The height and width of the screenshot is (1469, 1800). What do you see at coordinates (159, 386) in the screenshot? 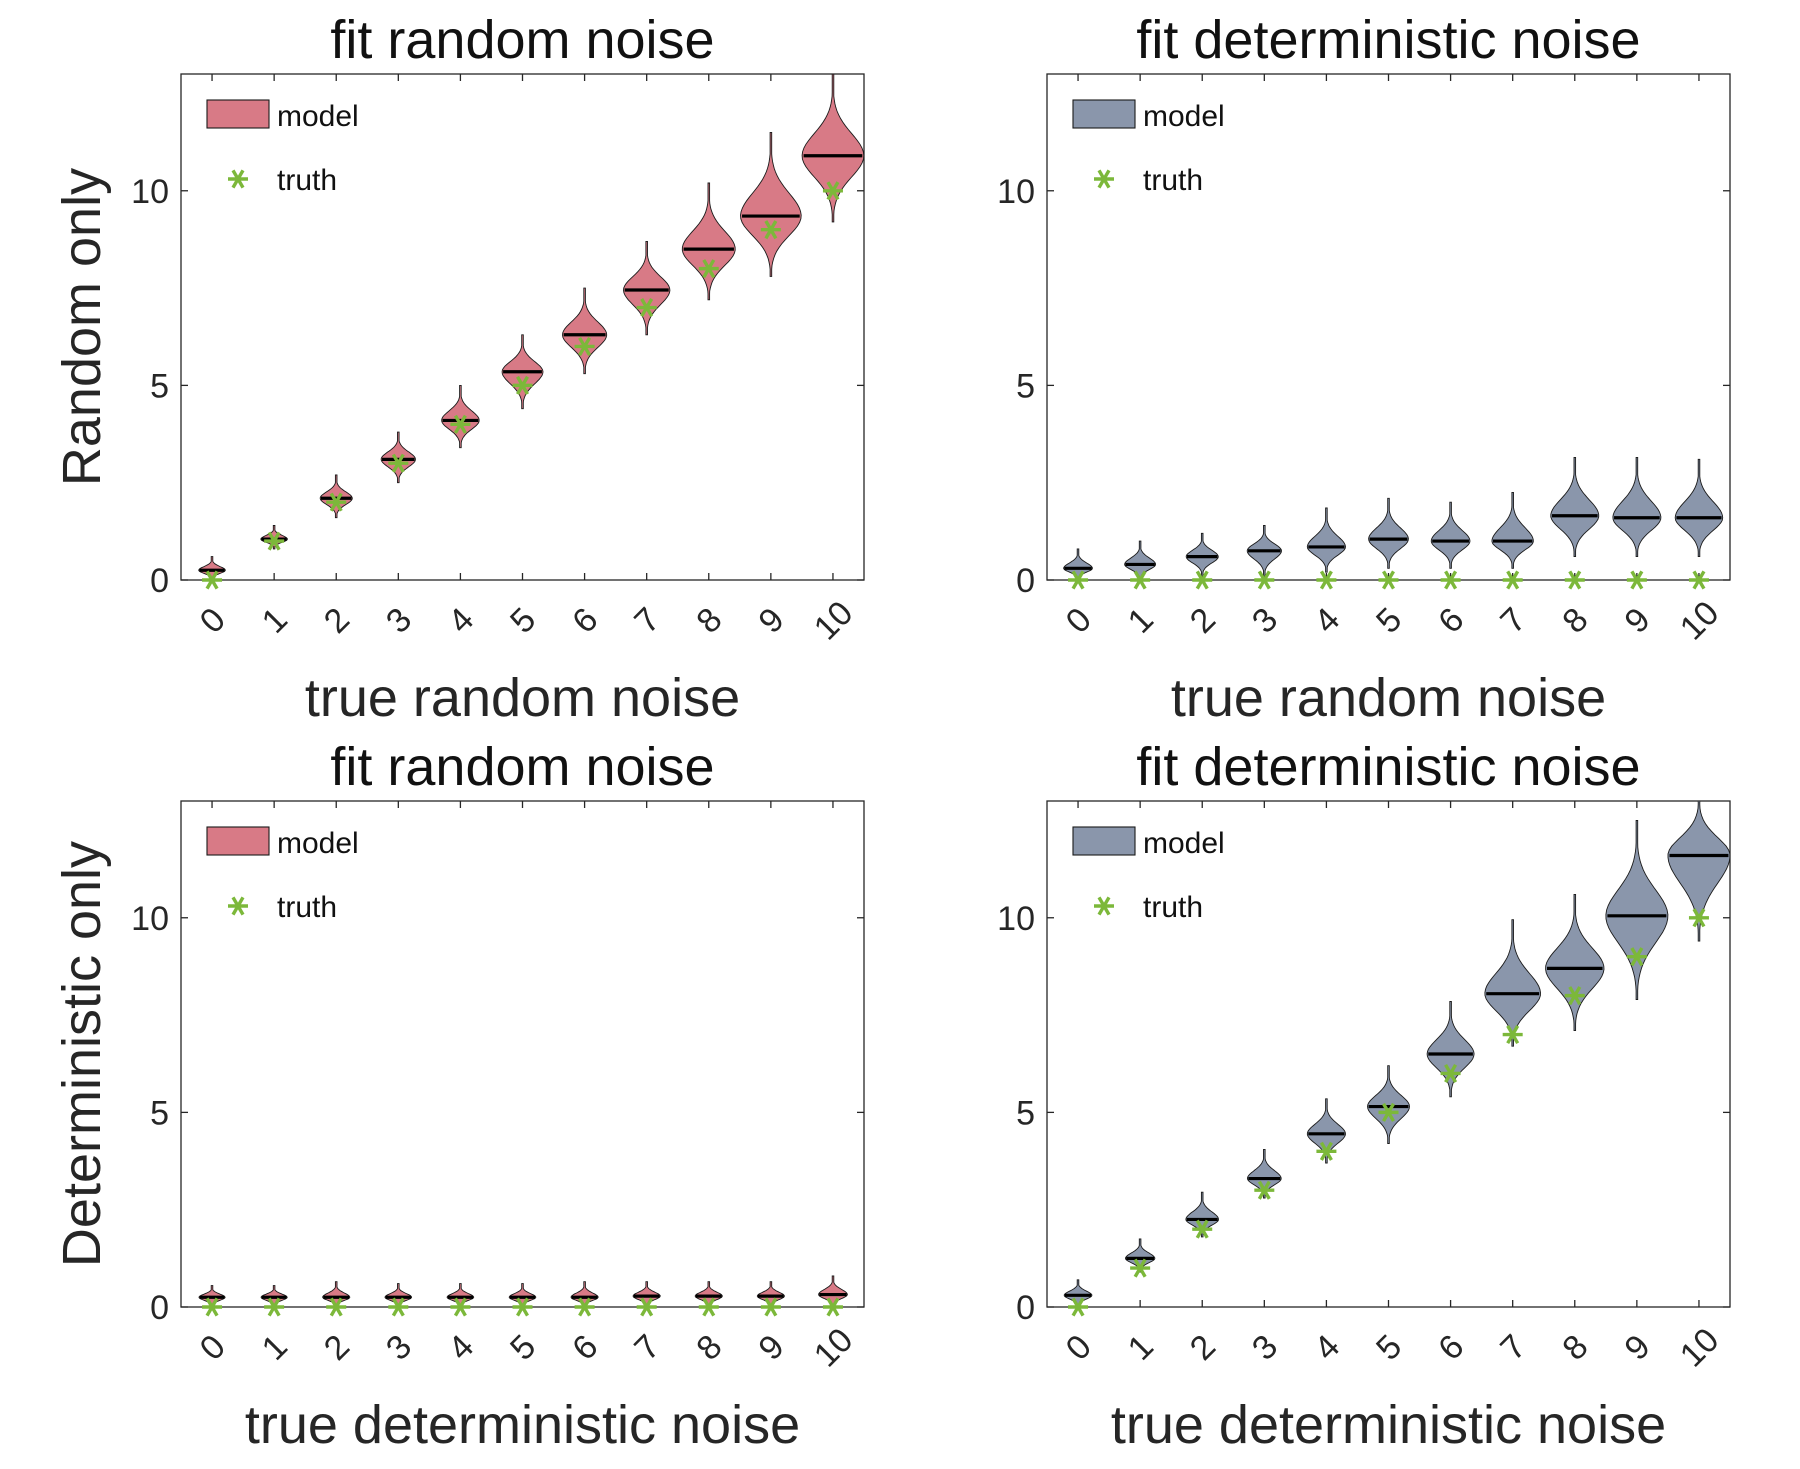
I see `y-tick-label: 5` at bounding box center [159, 386].